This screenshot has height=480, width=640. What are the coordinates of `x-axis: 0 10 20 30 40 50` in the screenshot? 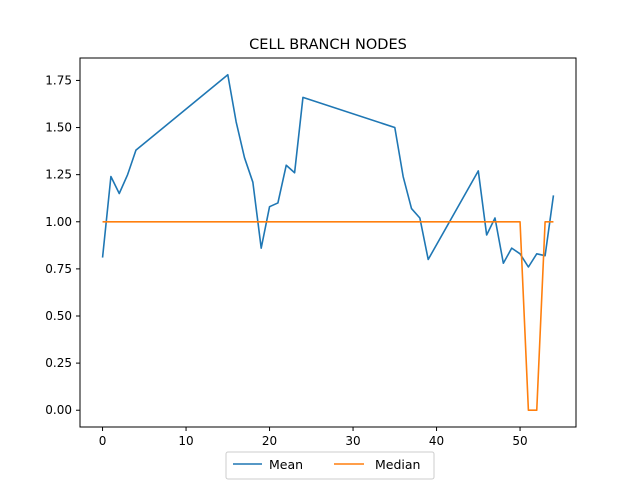 It's located at (313, 437).